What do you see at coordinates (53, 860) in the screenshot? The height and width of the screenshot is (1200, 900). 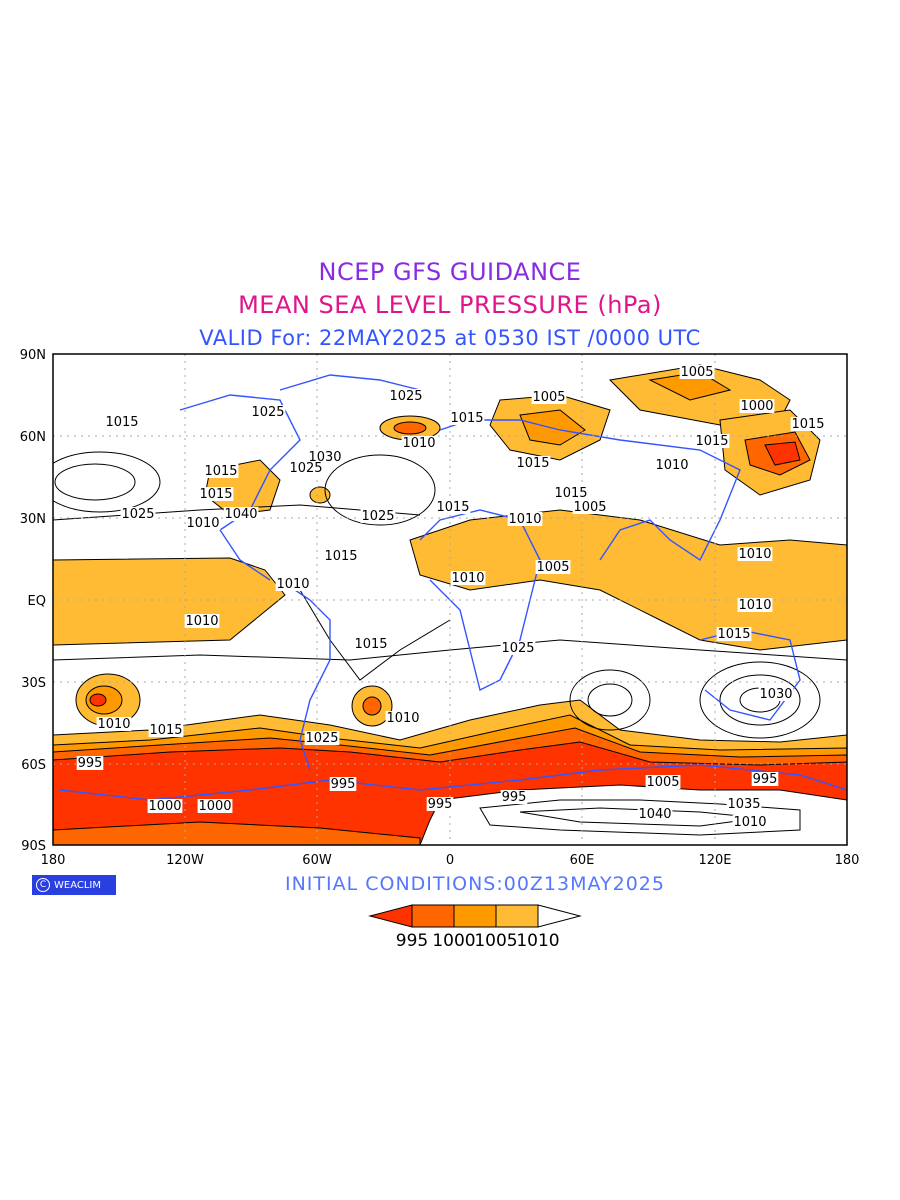 I see `lon-label-180w: 180` at bounding box center [53, 860].